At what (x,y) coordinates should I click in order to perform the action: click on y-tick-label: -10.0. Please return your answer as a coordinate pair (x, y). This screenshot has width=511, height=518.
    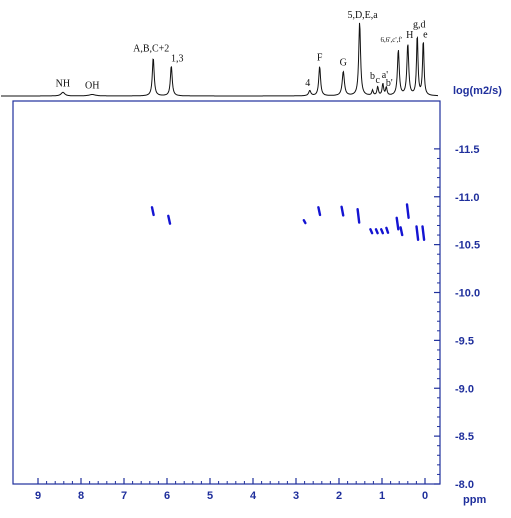
    Looking at the image, I should click on (467, 294).